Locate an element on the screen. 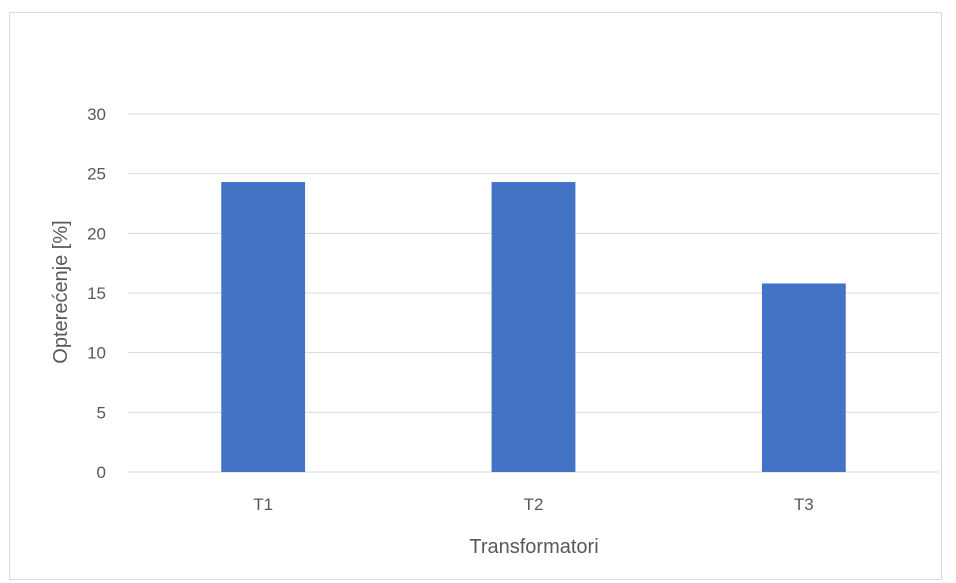 The height and width of the screenshot is (583, 956). y-tick-label: 15 is located at coordinates (96, 293).